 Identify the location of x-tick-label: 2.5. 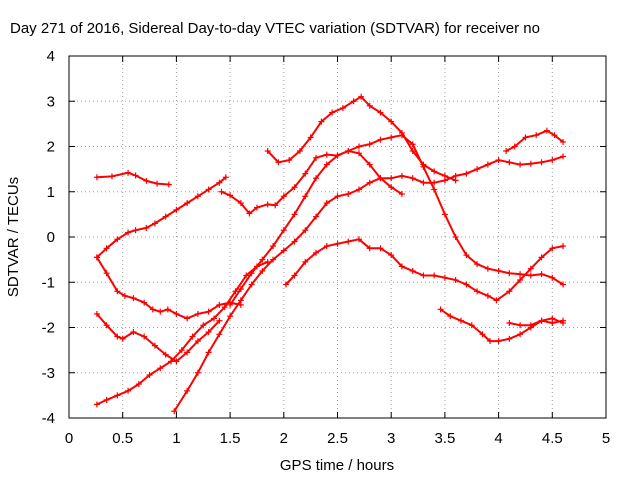
(337, 438).